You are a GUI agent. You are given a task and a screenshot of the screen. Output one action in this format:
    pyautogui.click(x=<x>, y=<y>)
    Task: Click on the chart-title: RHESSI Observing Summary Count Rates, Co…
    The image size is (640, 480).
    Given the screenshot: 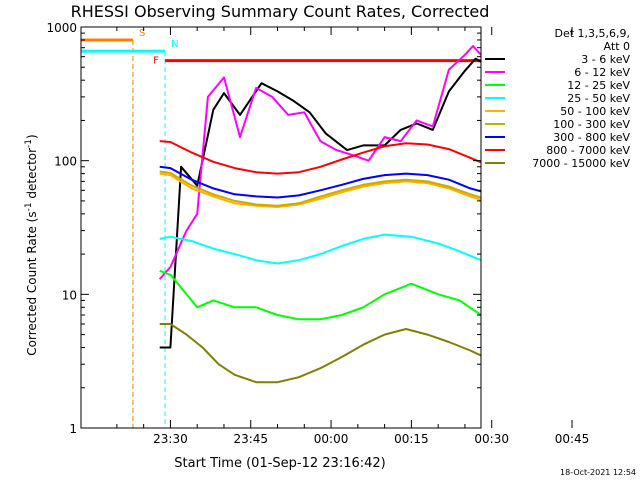 What is the action you would take?
    pyautogui.click(x=280, y=11)
    